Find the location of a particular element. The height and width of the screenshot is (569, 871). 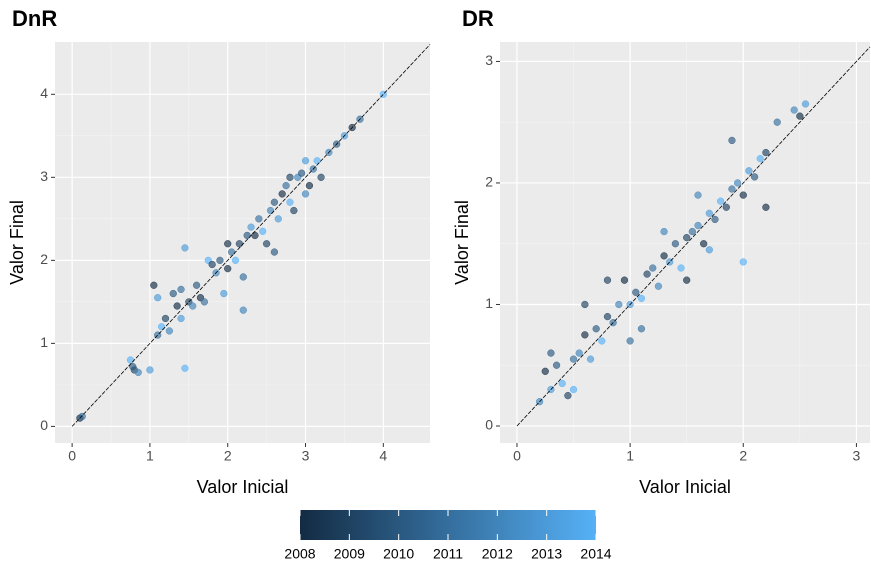

x-axis-label: Valor Inicial is located at coordinates (685, 487).